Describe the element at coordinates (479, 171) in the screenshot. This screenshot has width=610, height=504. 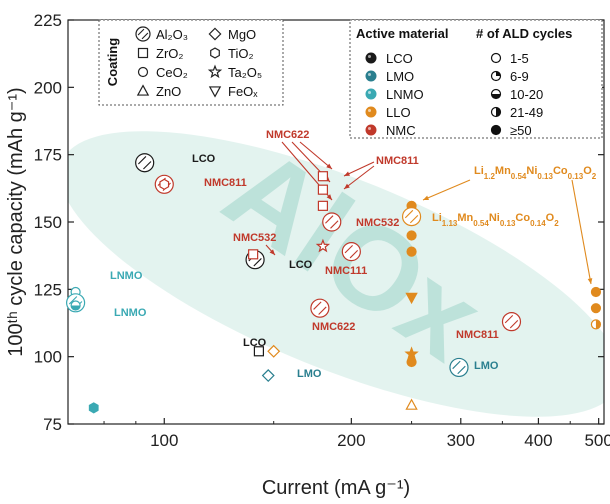
I see `llo1-part-0: Li` at that location.